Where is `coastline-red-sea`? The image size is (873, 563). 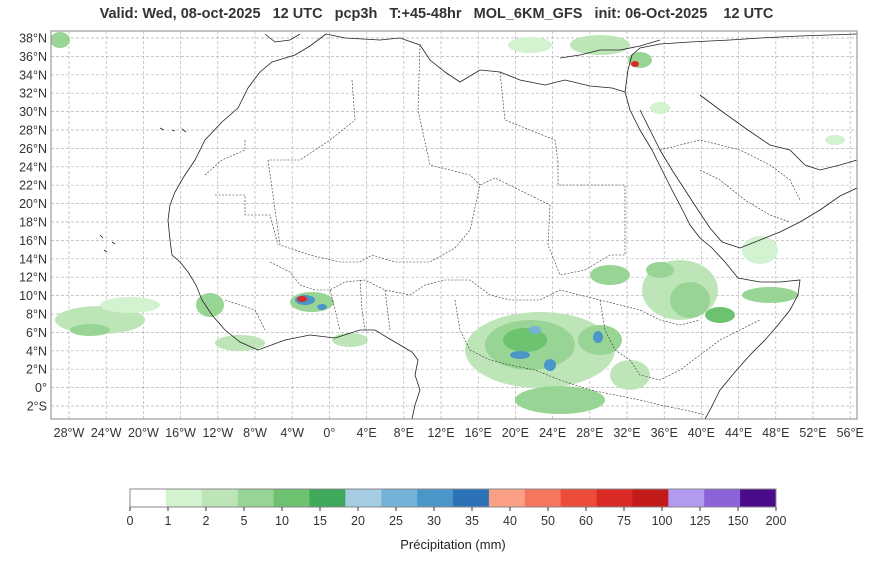 coastline-red-sea is located at coordinates (712, 255).